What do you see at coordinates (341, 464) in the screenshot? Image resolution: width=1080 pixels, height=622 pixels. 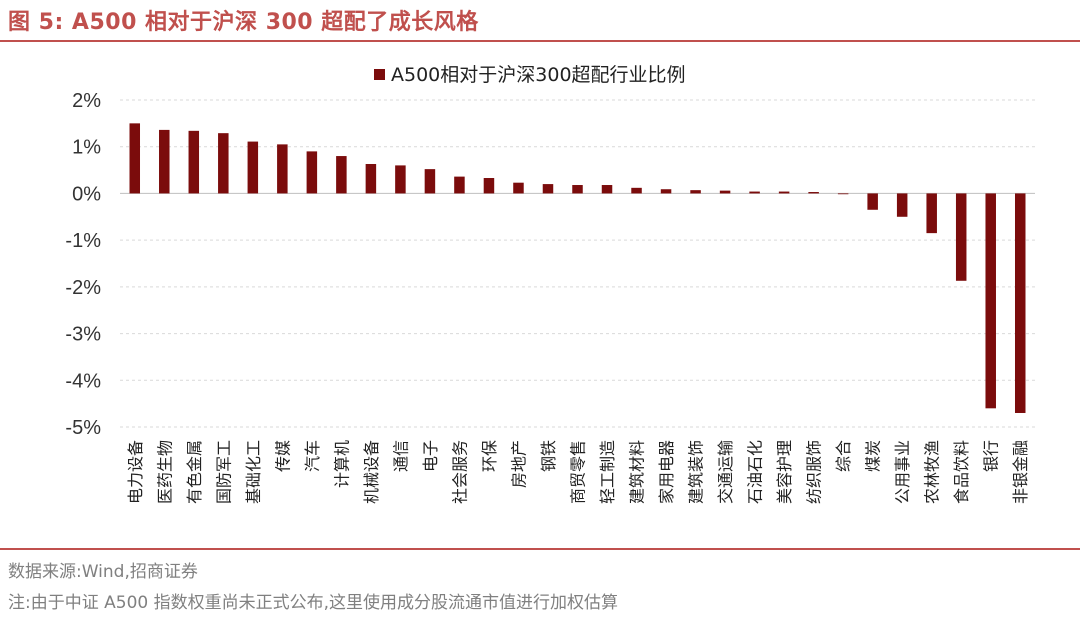 I see `x-tick-label: 计算机` at bounding box center [341, 464].